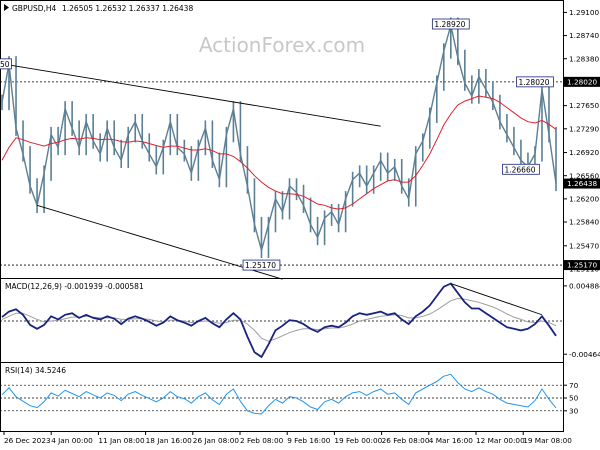  What do you see at coordinates (547, 440) in the screenshot?
I see `x-tick-label: 19 Mar 08:00` at bounding box center [547, 440].